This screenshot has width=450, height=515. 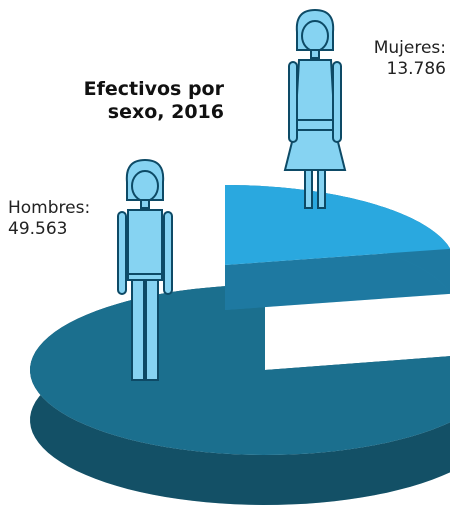 I want to click on slice-shade, so click(x=337, y=279).